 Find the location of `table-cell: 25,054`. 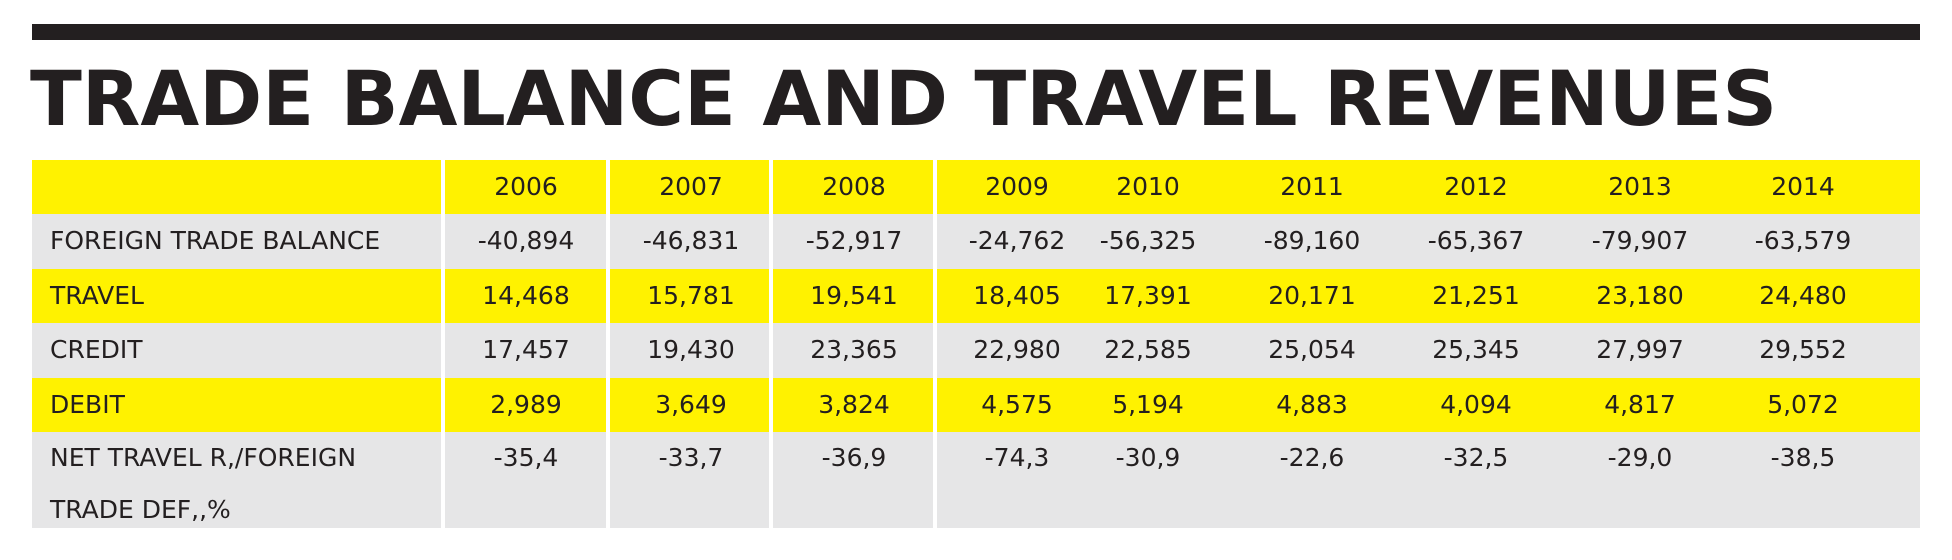

table-cell: 25,054 is located at coordinates (1312, 349).